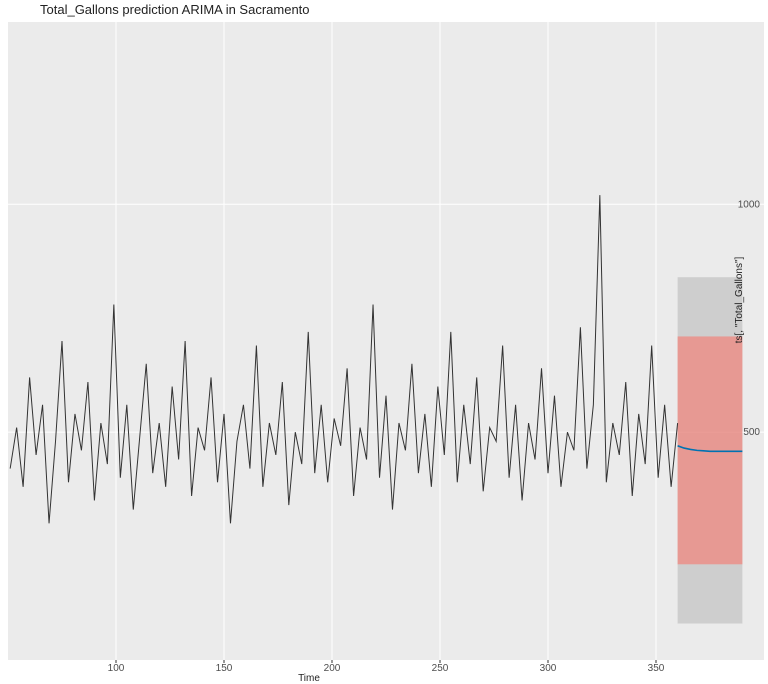  What do you see at coordinates (386, 667) in the screenshot?
I see `x-axis-ticks: 100 150 200 250 300 350` at bounding box center [386, 667].